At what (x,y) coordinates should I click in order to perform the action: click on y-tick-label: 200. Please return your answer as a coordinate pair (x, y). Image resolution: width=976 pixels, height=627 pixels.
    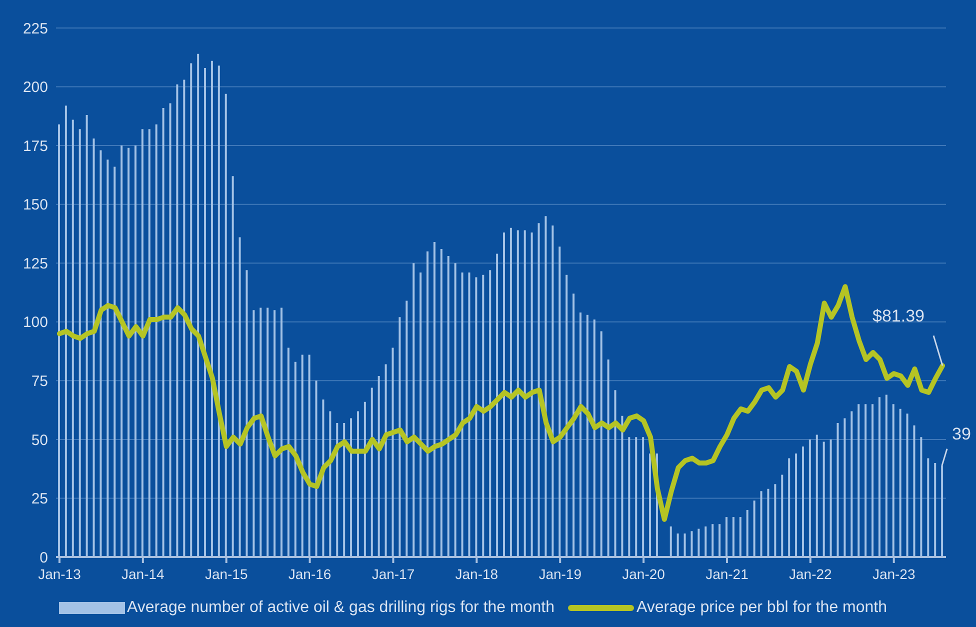
    Looking at the image, I should click on (35, 87).